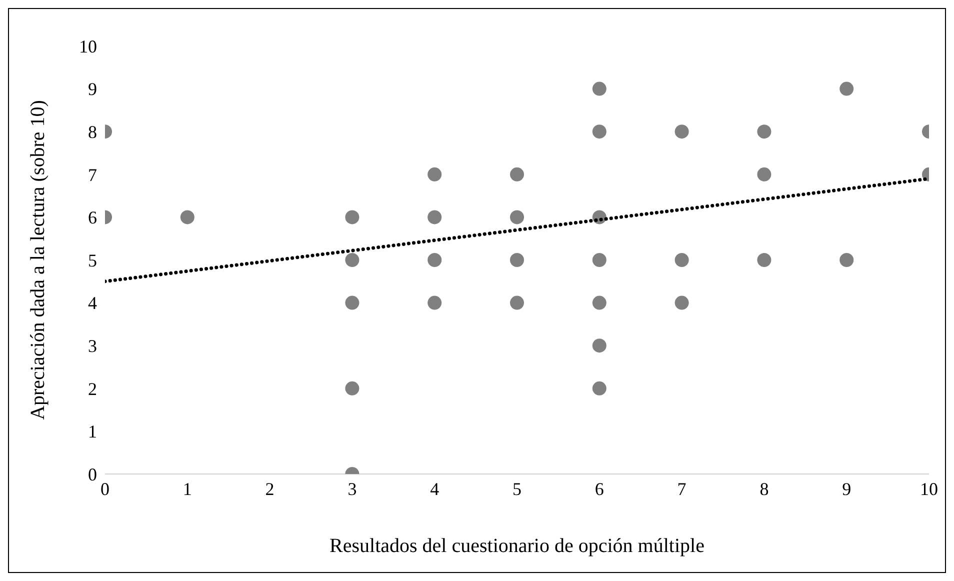  Describe the element at coordinates (92, 303) in the screenshot. I see `y-tick-label: 4` at that location.